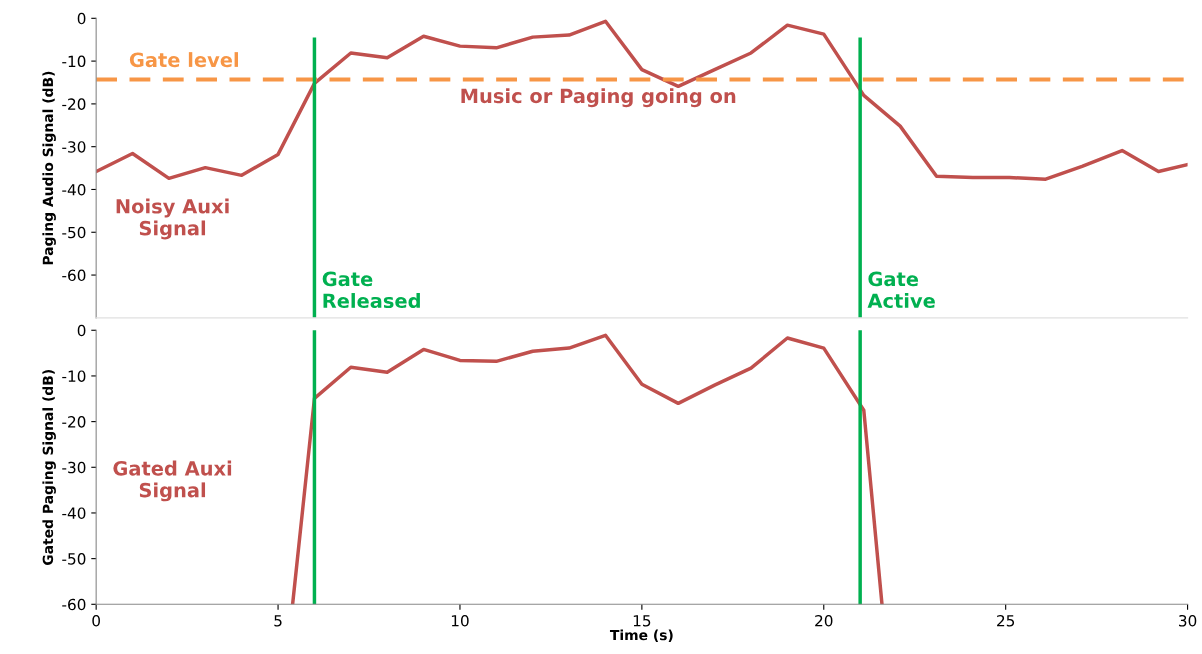 Image resolution: width=1202 pixels, height=654 pixels. What do you see at coordinates (642, 621) in the screenshot?
I see `x-tick-label: 15` at bounding box center [642, 621].